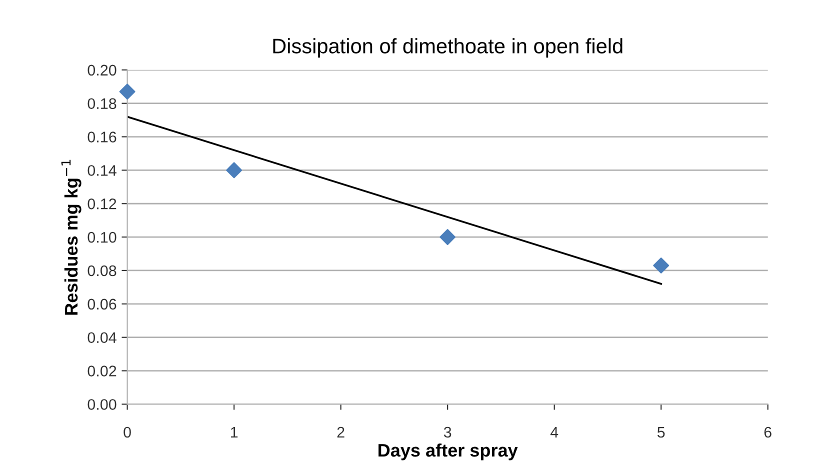 The height and width of the screenshot is (463, 816). What do you see at coordinates (102, 237) in the screenshot?
I see `y-tick-label: 0.10` at bounding box center [102, 237].